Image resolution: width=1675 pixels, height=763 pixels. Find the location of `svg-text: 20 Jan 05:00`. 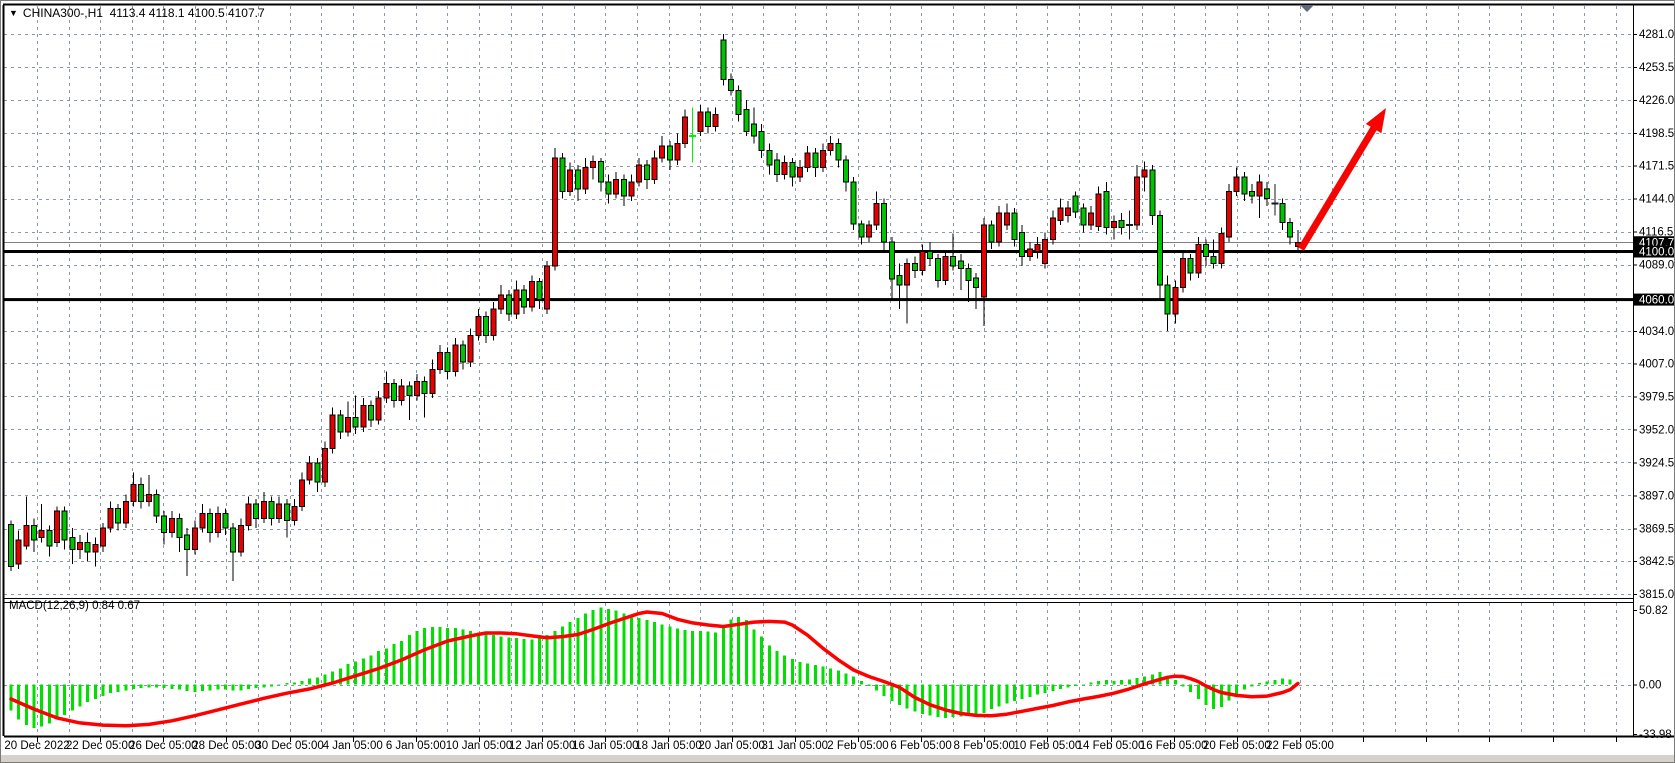

svg-text: 20 Jan 05:00 is located at coordinates (731, 746).